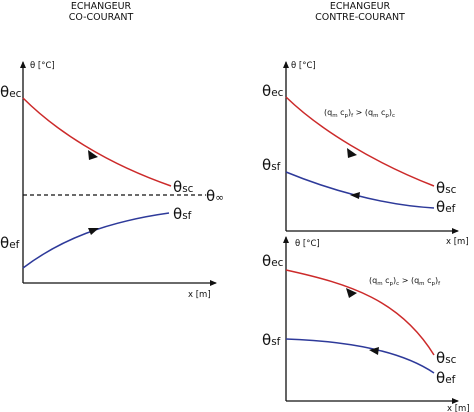  Describe the element at coordinates (457, 242) in the screenshot. I see `counterflow-top-x-axis-label: x [m]` at that location.